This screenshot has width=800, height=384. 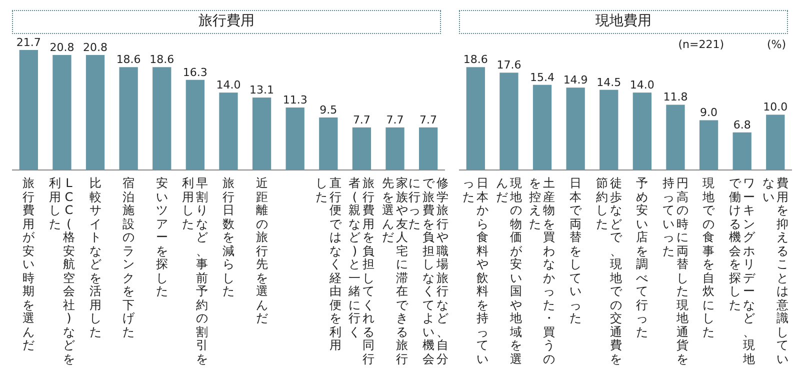 I want to click on category-label: 日本から食料や飲料を持っていった, so click(x=475, y=271).